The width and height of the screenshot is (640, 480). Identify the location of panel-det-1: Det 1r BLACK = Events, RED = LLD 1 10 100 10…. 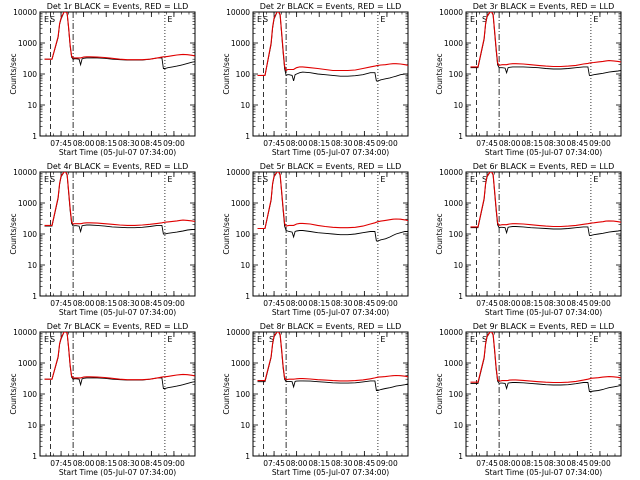
(102, 79).